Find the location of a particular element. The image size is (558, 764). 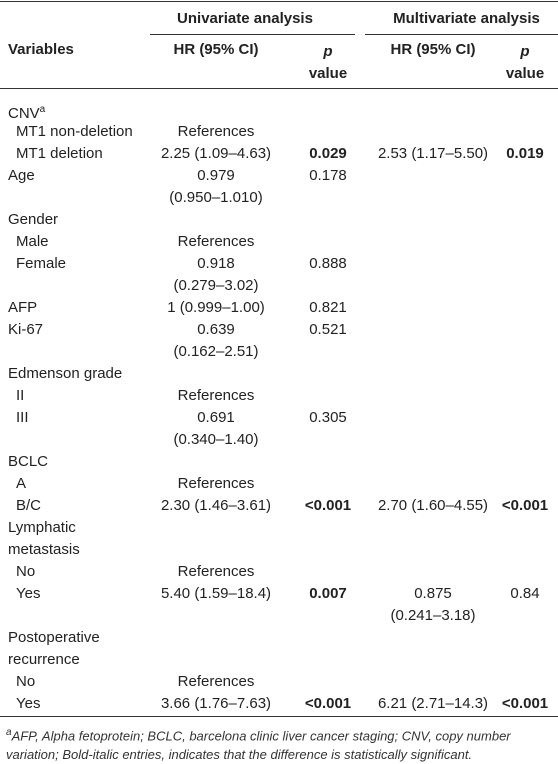

variable-line: Age is located at coordinates (21, 175).